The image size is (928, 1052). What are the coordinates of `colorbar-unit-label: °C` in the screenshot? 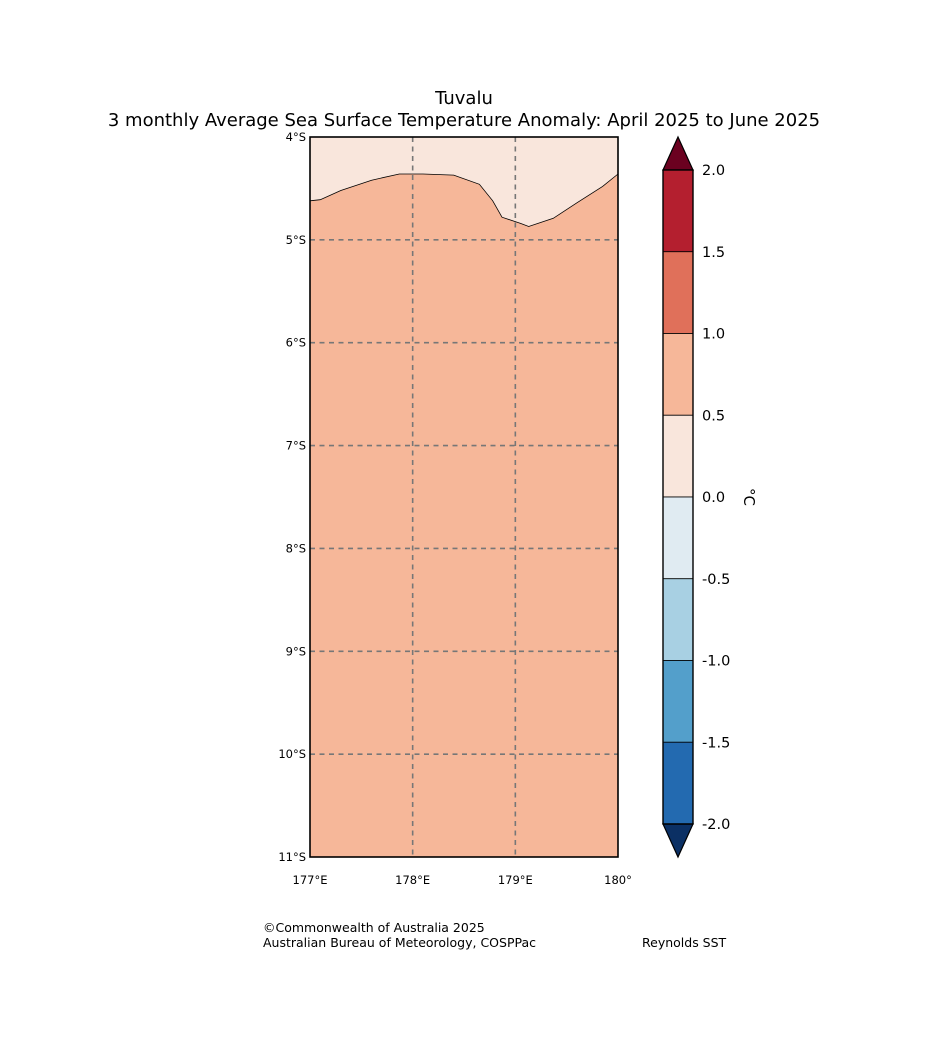 It's located at (749, 497).